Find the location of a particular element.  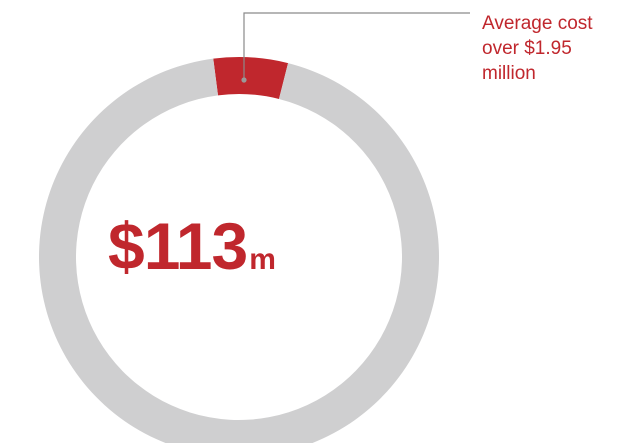

center-total-value: $113m is located at coordinates (208, 258).